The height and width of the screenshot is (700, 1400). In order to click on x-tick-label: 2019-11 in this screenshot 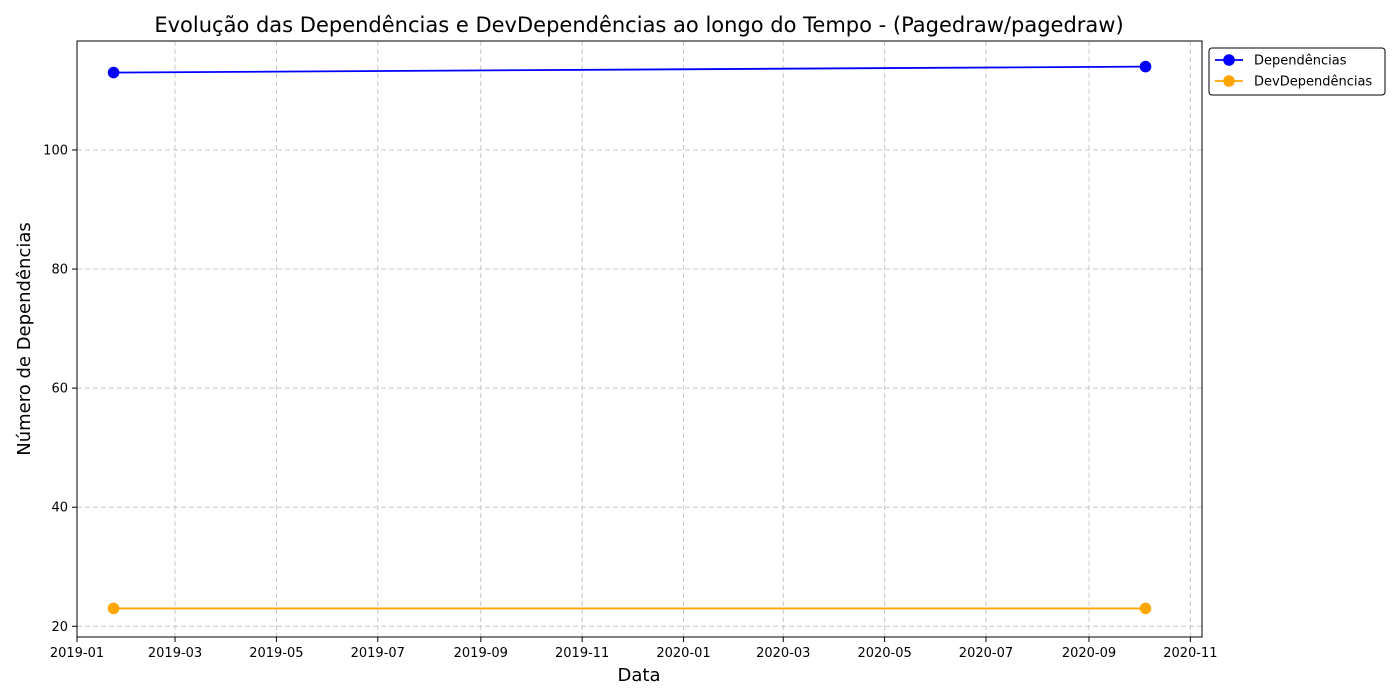, I will do `click(582, 653)`.